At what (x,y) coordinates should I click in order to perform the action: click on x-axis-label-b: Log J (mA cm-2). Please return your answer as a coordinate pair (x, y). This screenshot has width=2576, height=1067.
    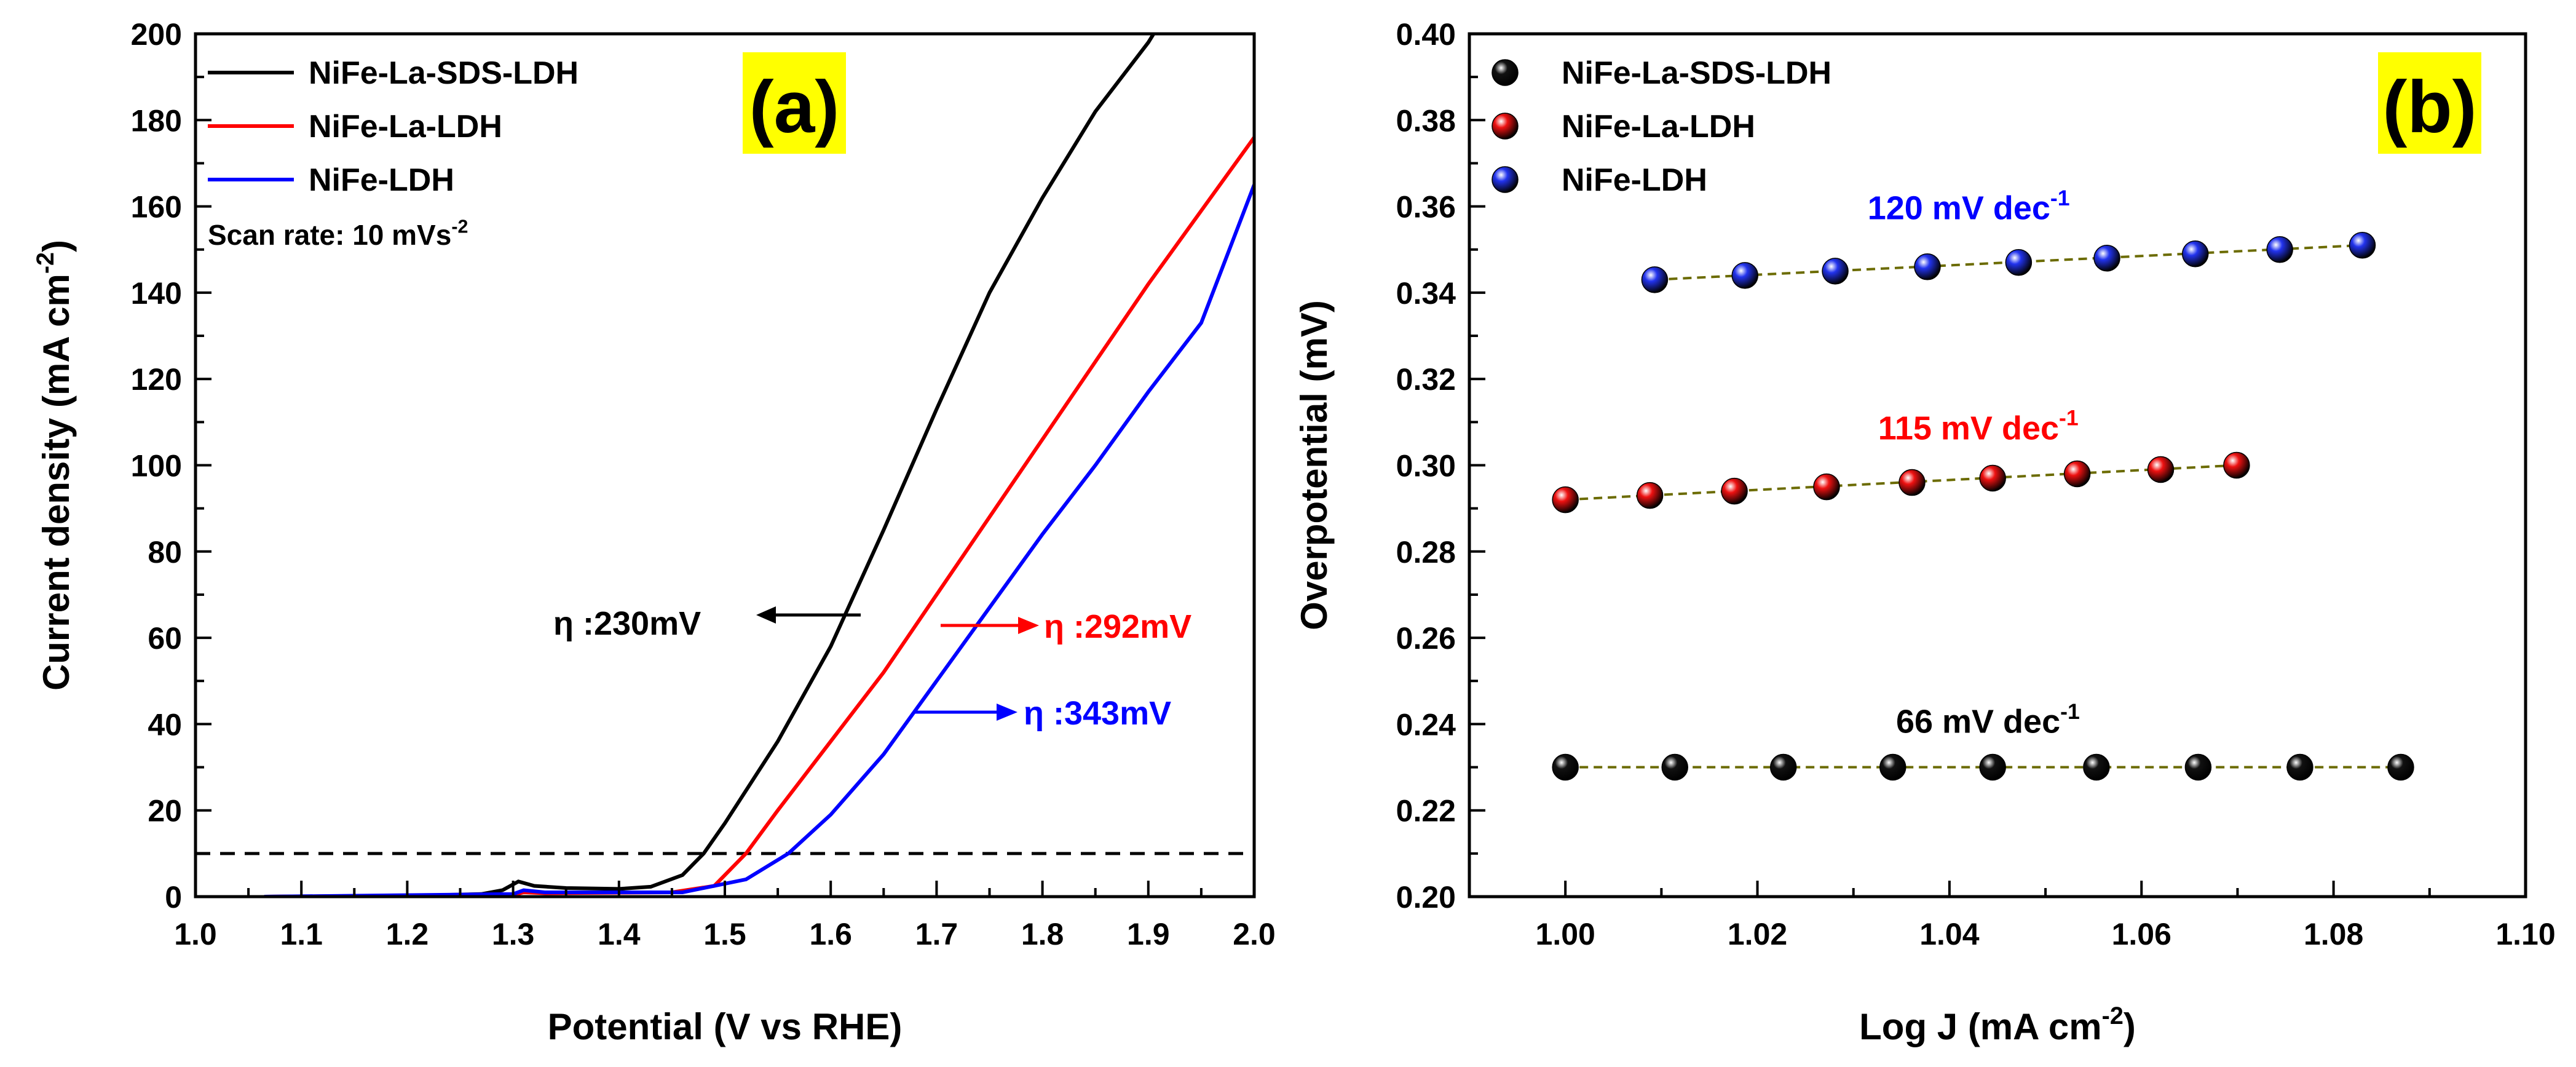
    Looking at the image, I should click on (1998, 1024).